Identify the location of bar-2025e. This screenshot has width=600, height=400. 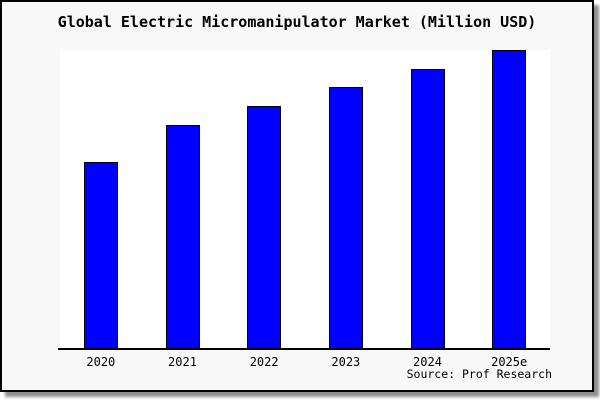
(509, 200).